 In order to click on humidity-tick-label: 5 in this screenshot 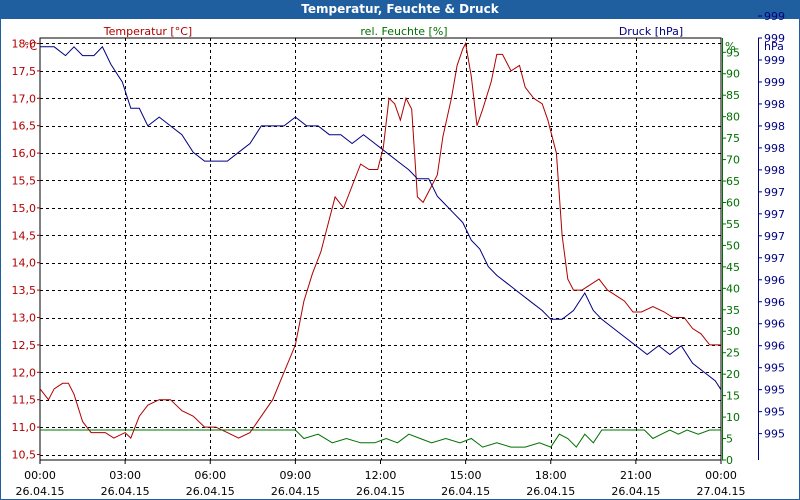, I will do `click(729, 439)`.